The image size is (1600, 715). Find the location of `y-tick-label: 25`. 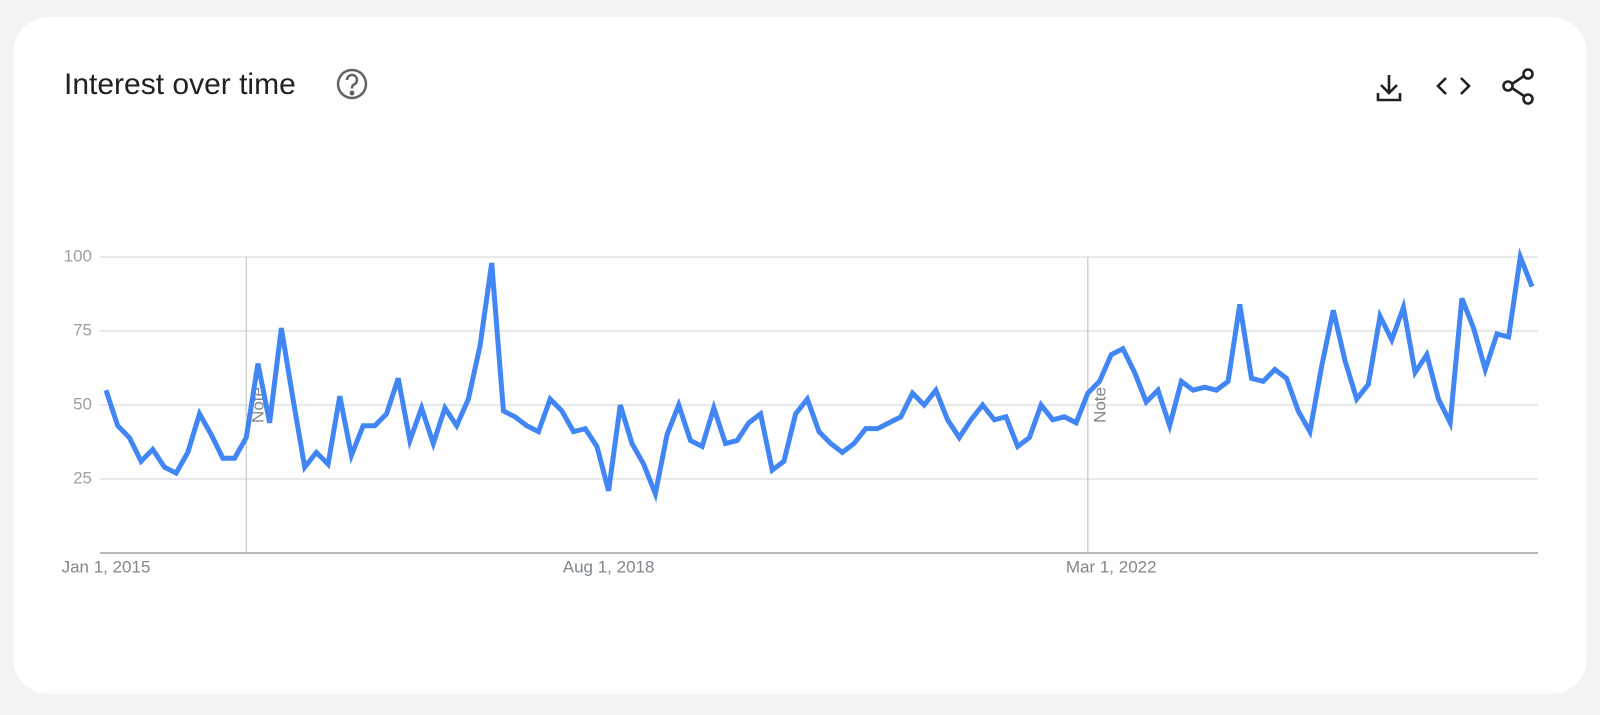

y-tick-label: 25 is located at coordinates (82, 477).